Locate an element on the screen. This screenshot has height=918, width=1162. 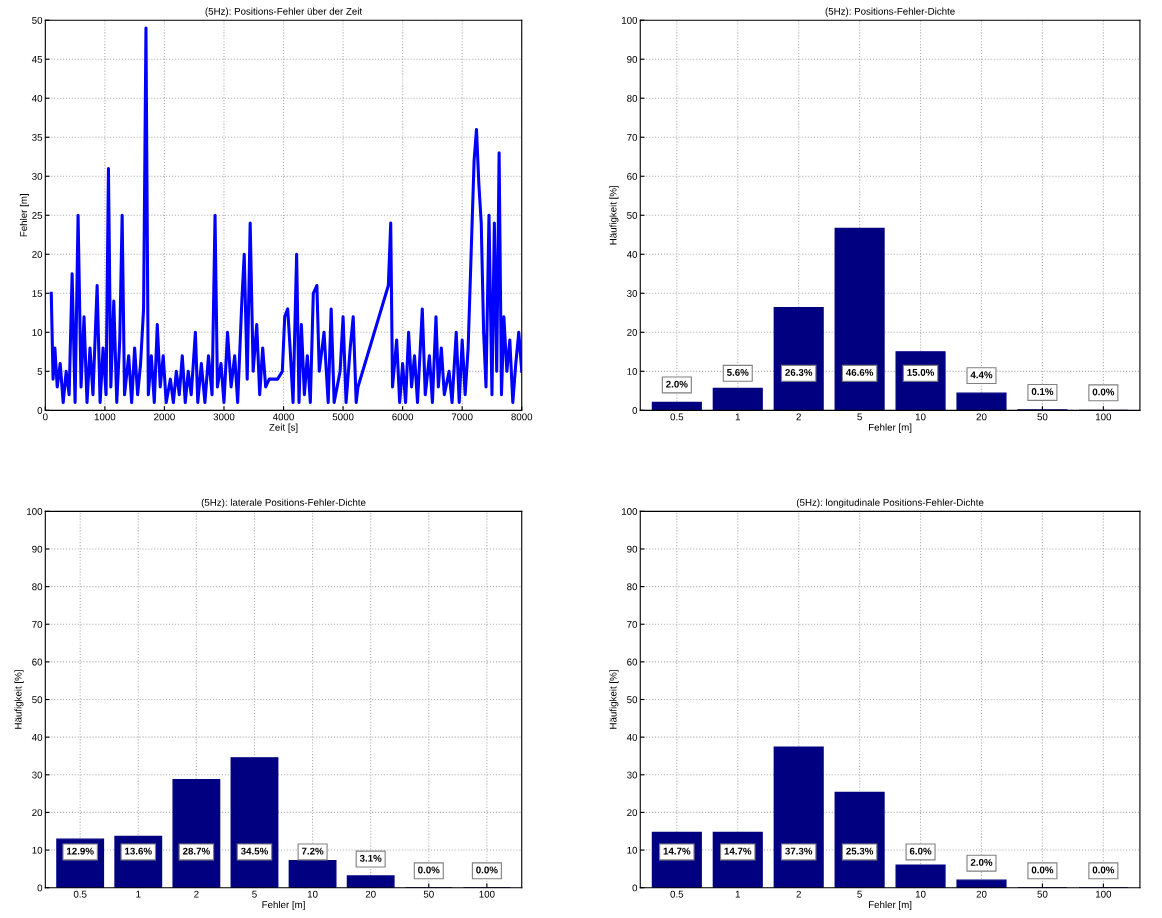
data-label: 15.0% is located at coordinates (921, 372).